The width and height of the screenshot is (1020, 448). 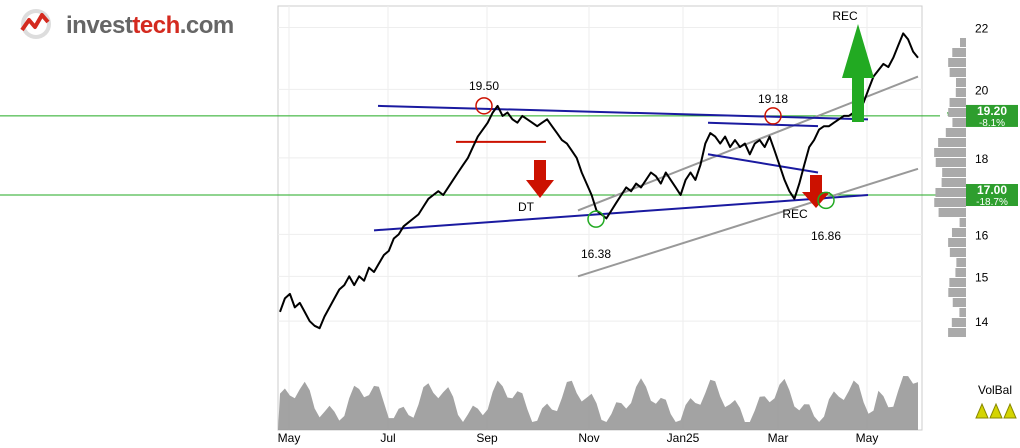 I want to click on logo-part-tech: tech, so click(x=156, y=25).